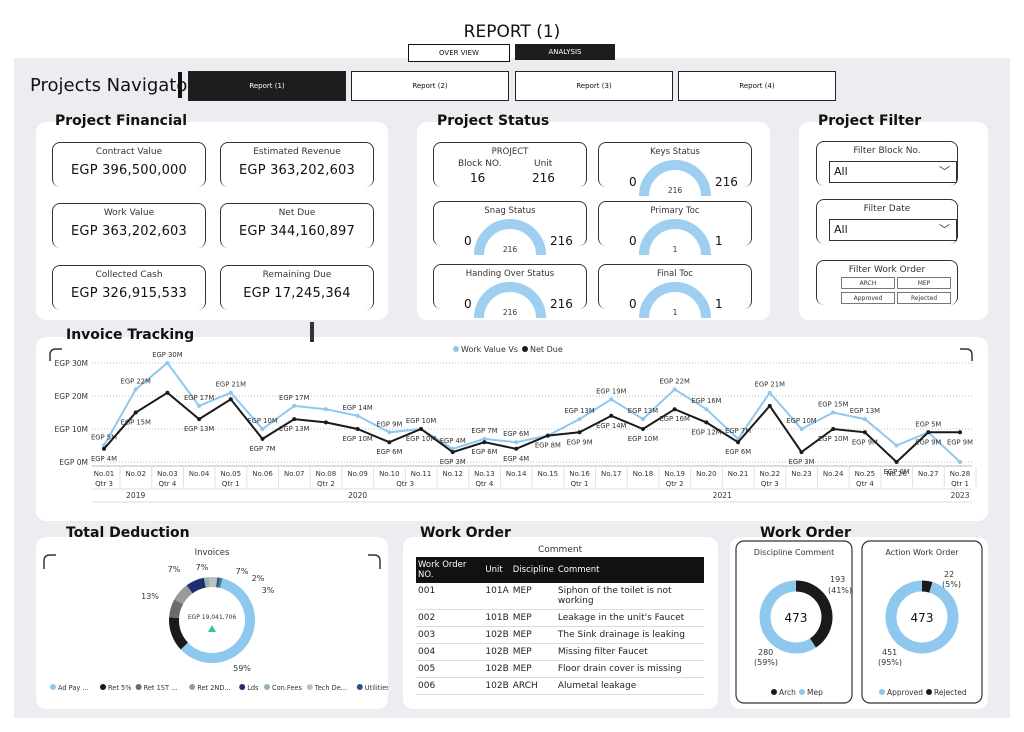 This screenshot has width=1024, height=732. What do you see at coordinates (543, 164) in the screenshot?
I see `unit-label: Unit` at bounding box center [543, 164].